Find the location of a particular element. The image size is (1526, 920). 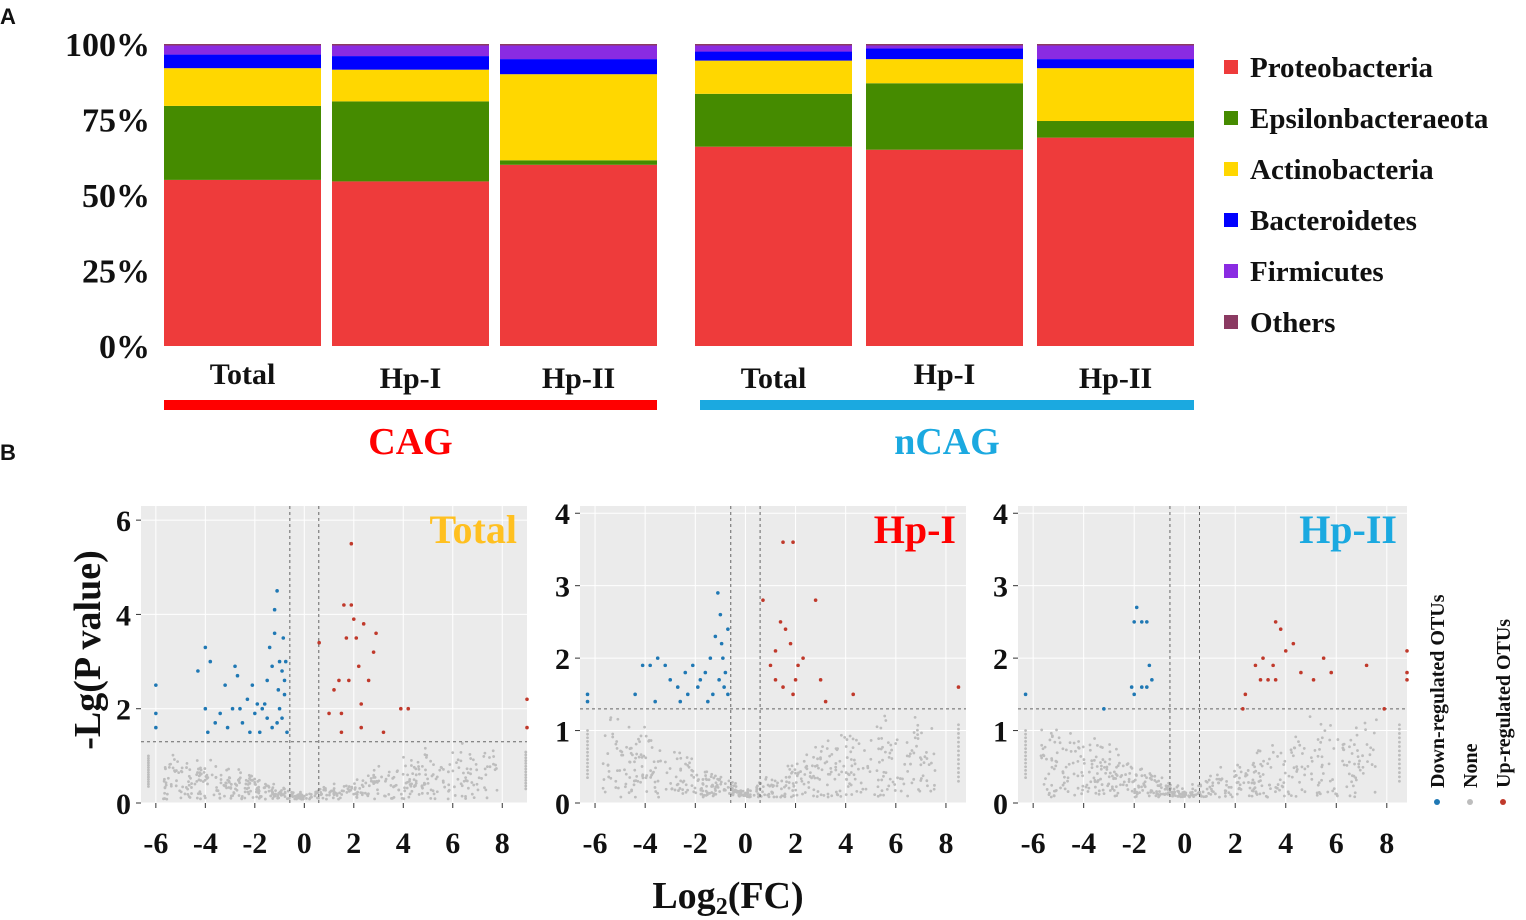

x-tick-label: 4 is located at coordinates (845, 843).